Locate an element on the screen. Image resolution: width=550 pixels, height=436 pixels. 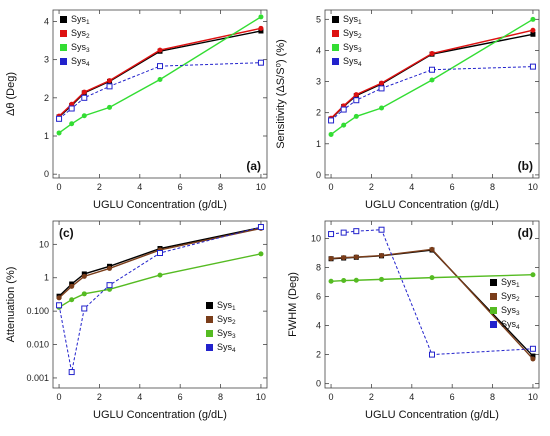
y-axis-label: Δθ (Deg) is located at coordinates (11, 94).